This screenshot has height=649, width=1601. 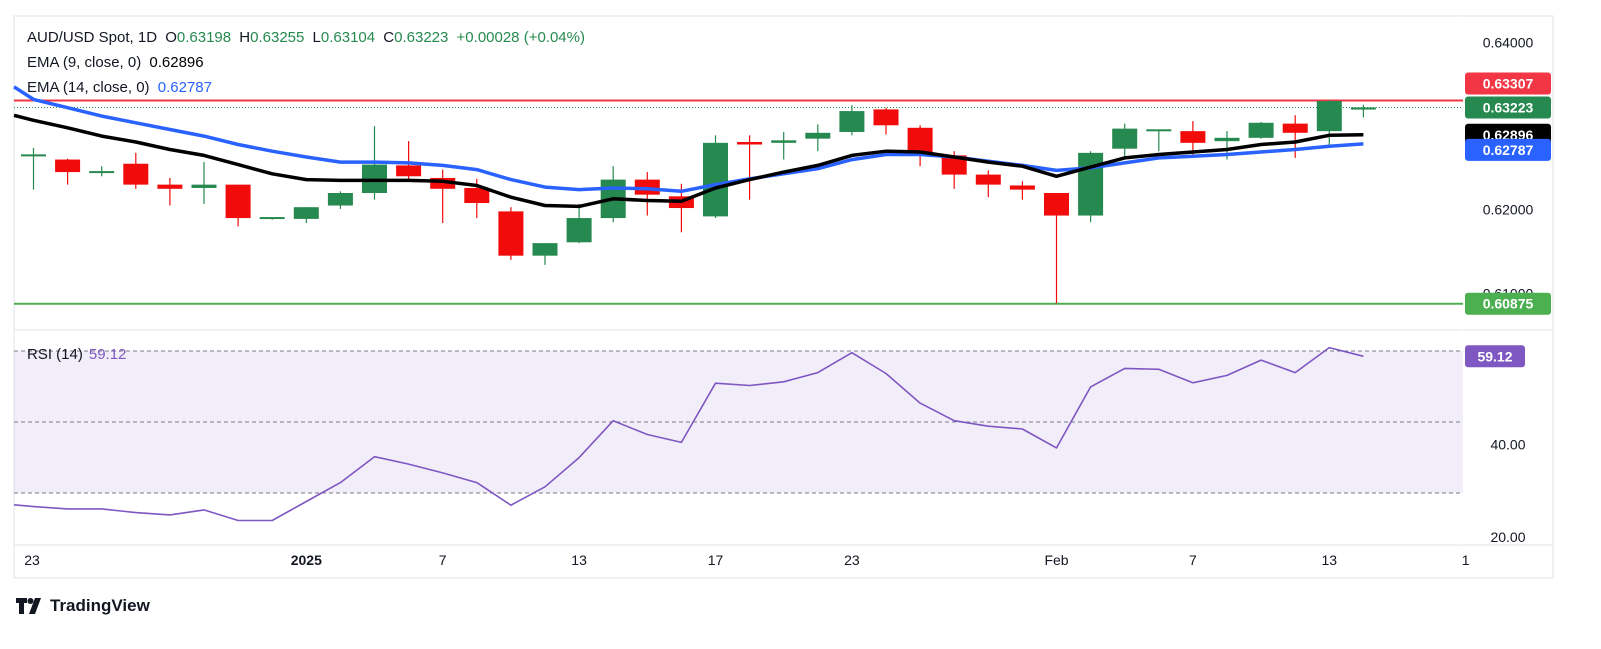 What do you see at coordinates (55, 354) in the screenshot?
I see `rsi-label: RSI (14)` at bounding box center [55, 354].